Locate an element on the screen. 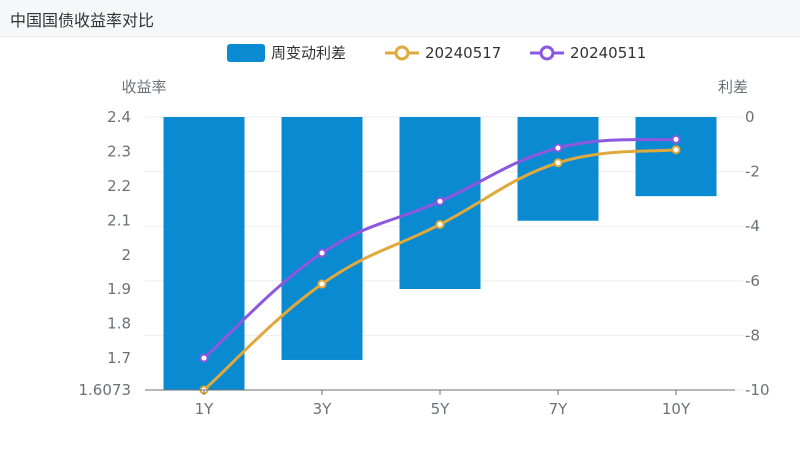 The width and height of the screenshot is (800, 460). legend-label: 20240517 is located at coordinates (463, 53).